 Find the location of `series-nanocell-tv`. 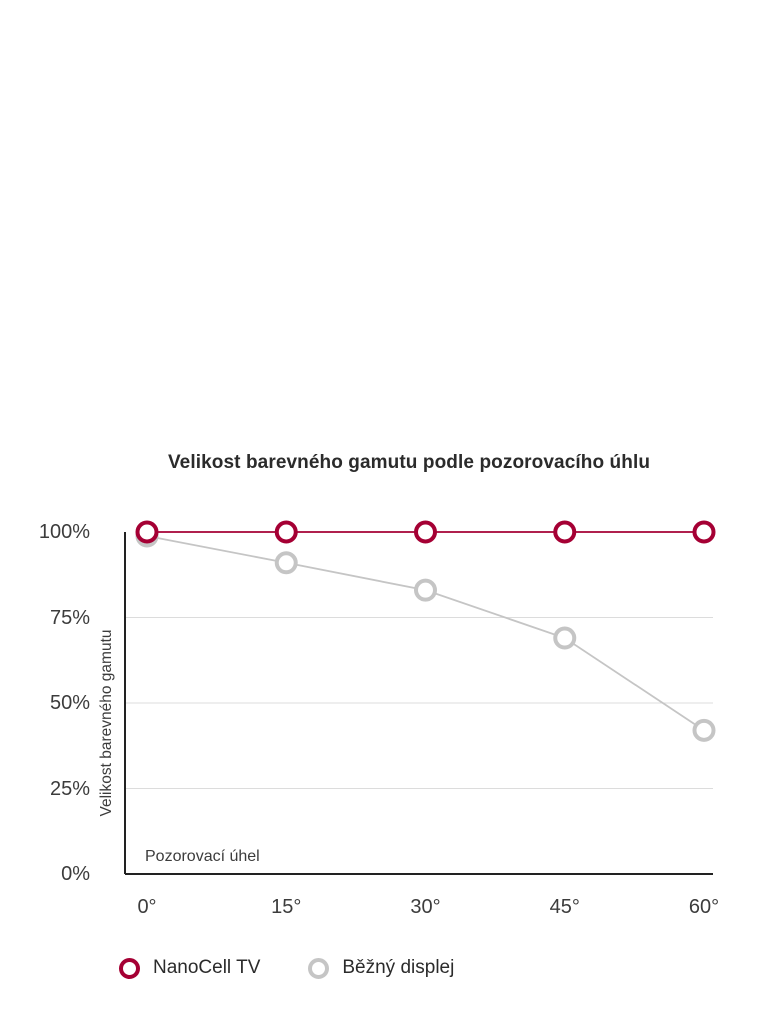

series-nanocell-tv is located at coordinates (425, 532).